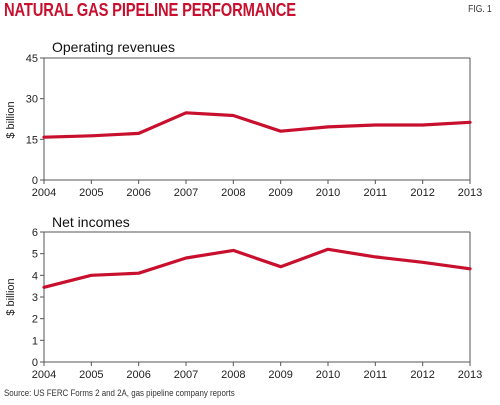  Describe the element at coordinates (91, 222) in the screenshot. I see `panel-title: Net incomes` at that location.